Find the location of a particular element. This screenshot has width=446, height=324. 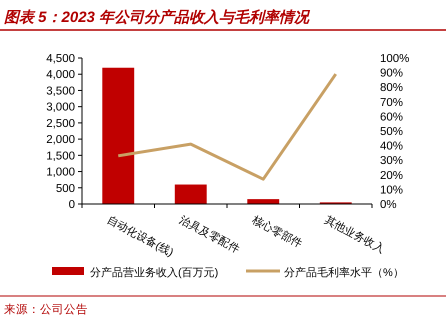

y2-tick-label: 80% is located at coordinates (392, 88).